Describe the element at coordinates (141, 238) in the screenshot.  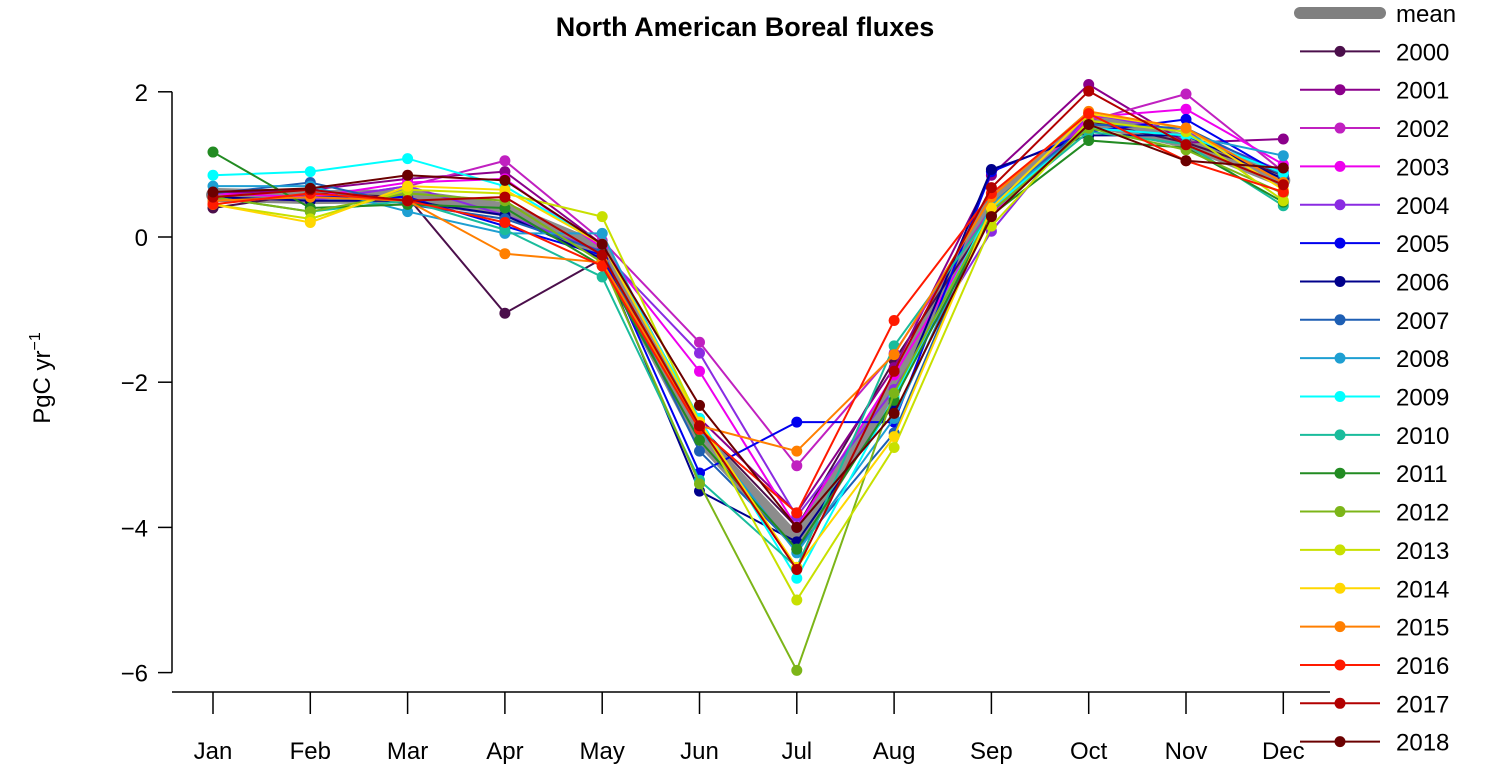
I see `y-tick-label: 0` at that location.